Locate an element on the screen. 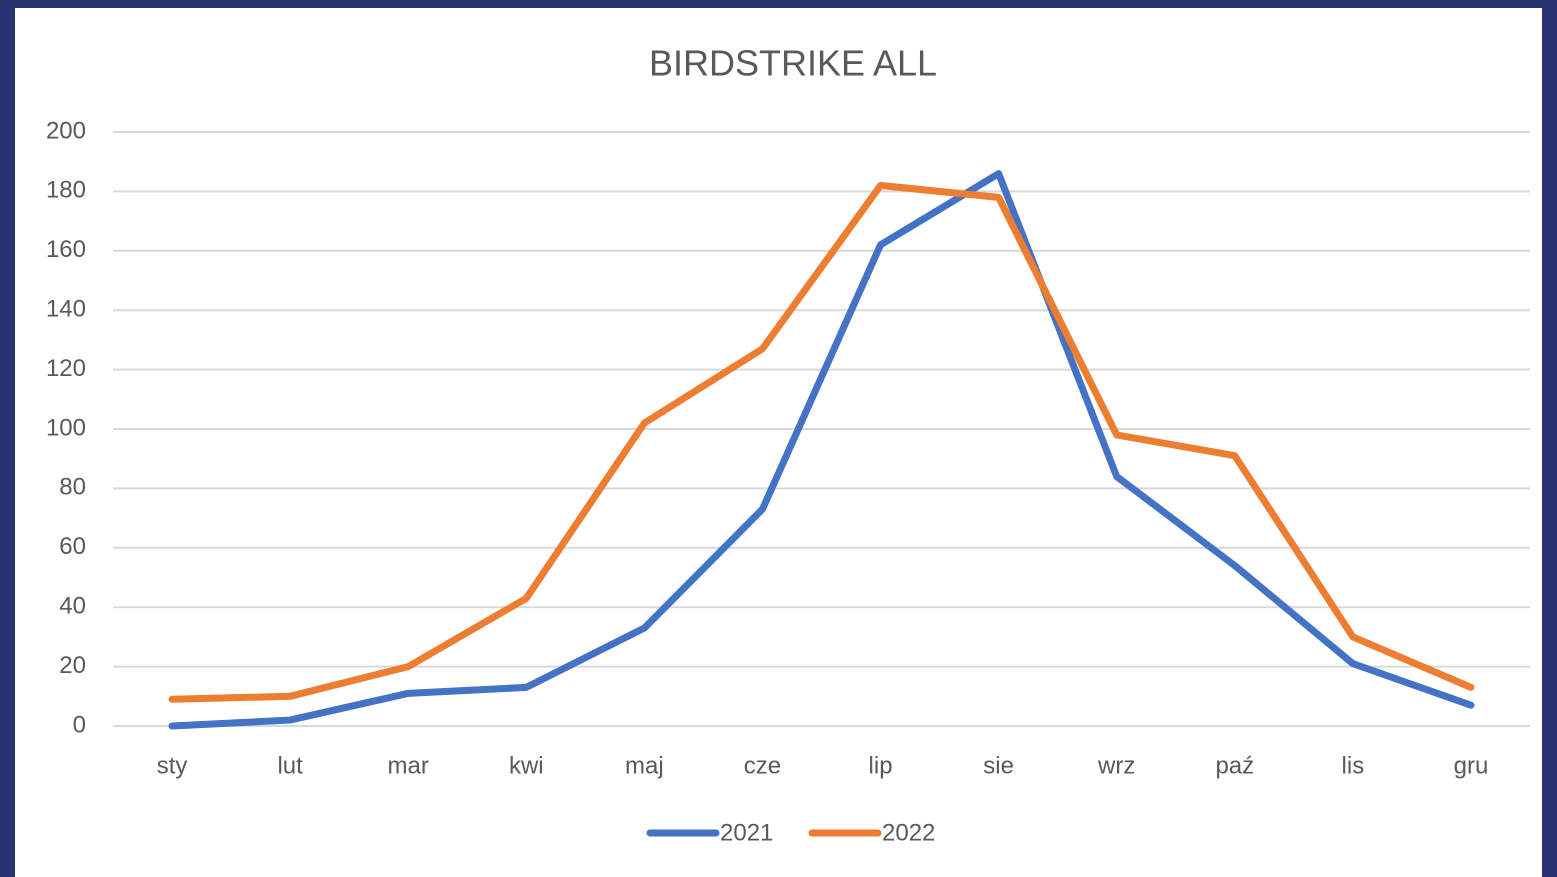 Image resolution: width=1557 pixels, height=877 pixels. x-tick-label: kwi is located at coordinates (526, 765).